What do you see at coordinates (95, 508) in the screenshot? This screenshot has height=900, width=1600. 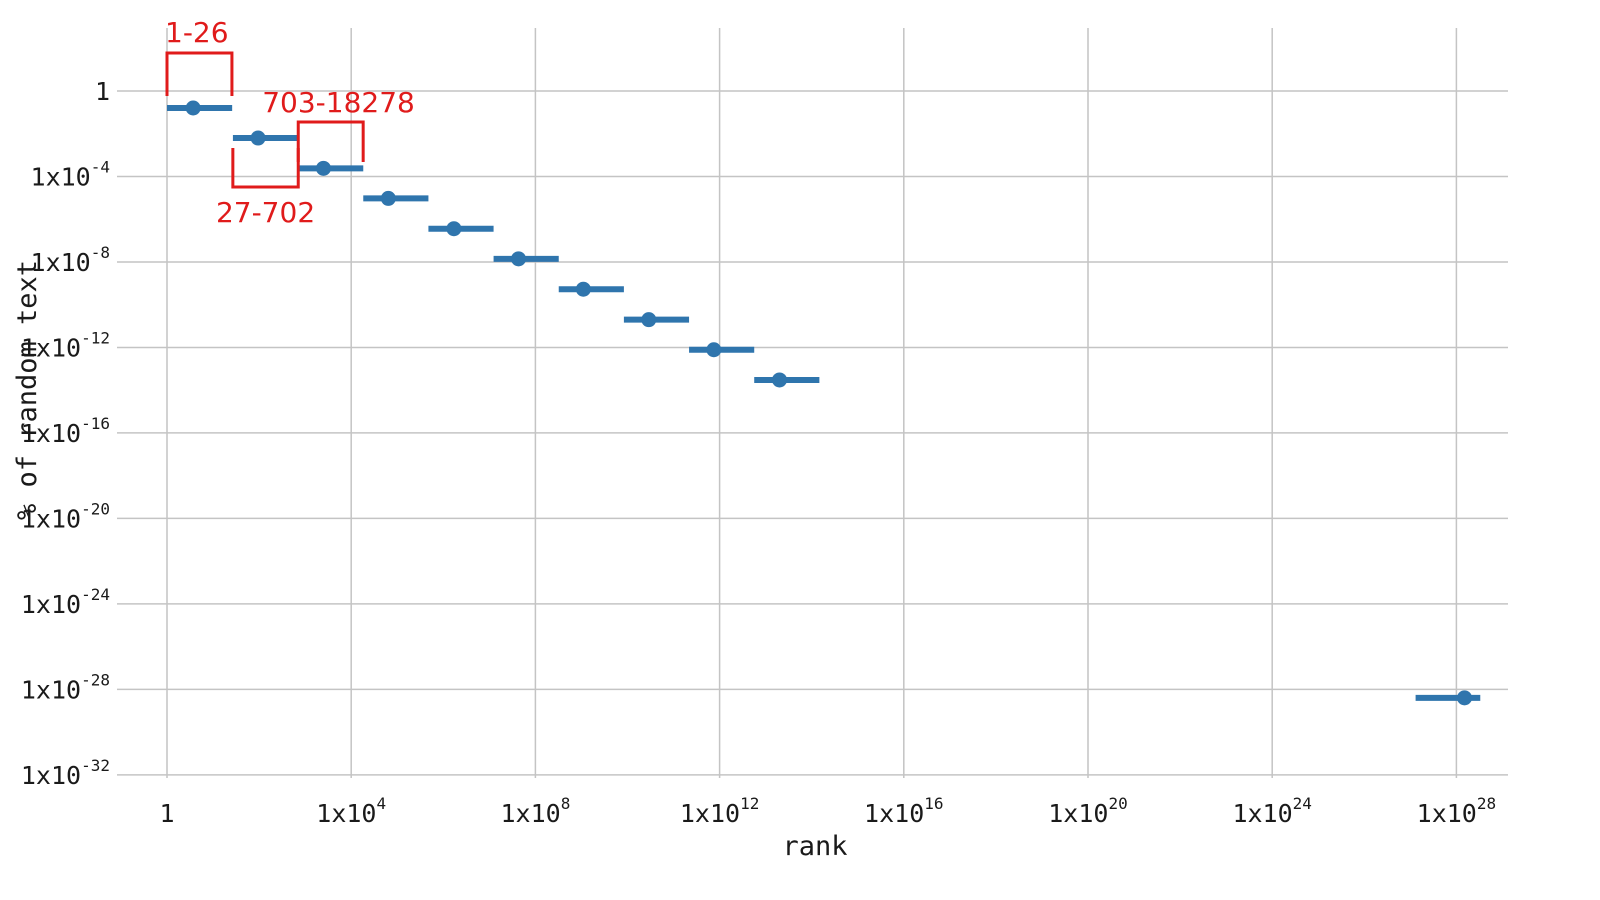 I see `y-tick-exponent: -20` at bounding box center [95, 508].